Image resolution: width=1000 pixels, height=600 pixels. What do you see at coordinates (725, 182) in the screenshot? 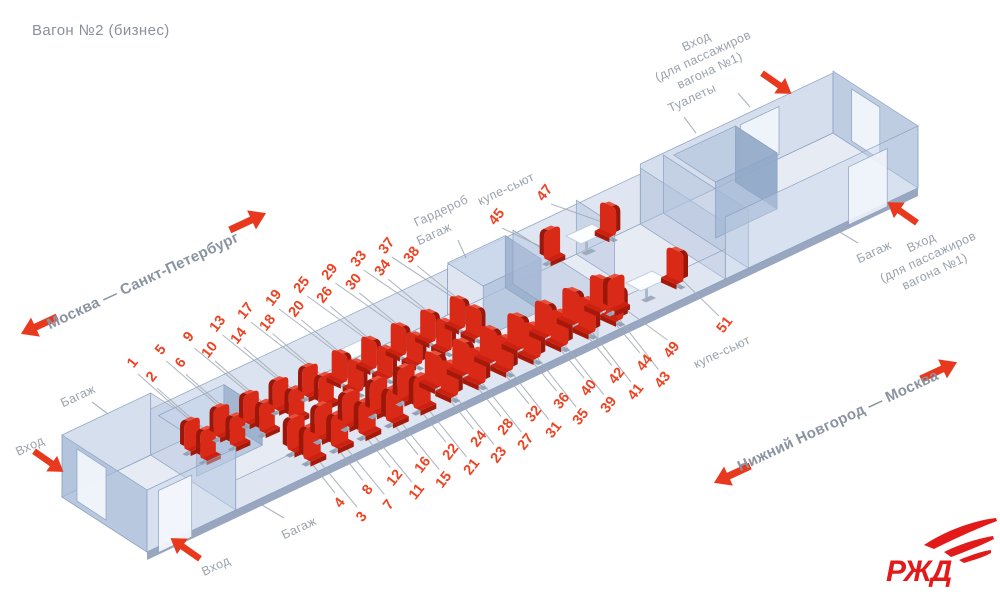
I see `toilet-module` at bounding box center [725, 182].